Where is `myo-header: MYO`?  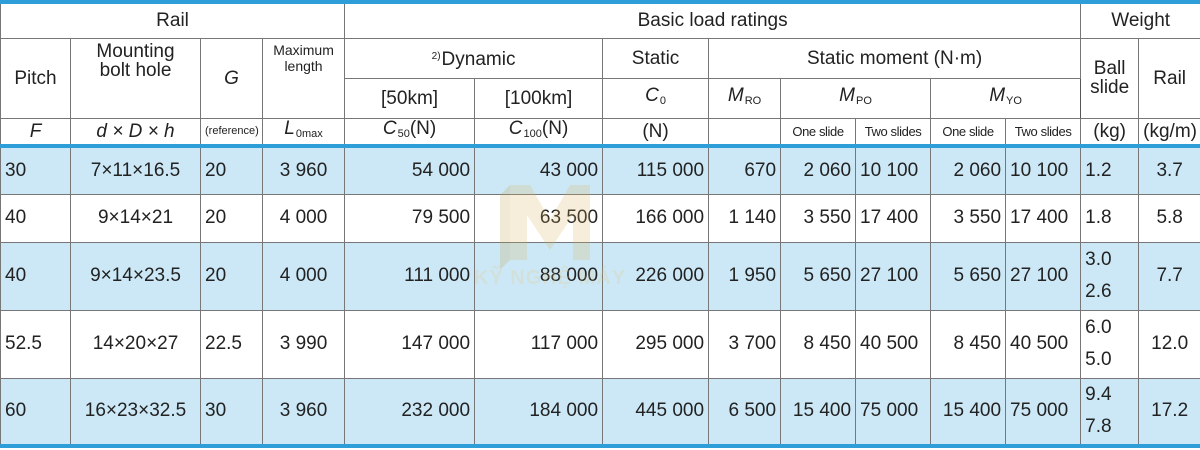 myo-header: MYO is located at coordinates (1006, 98).